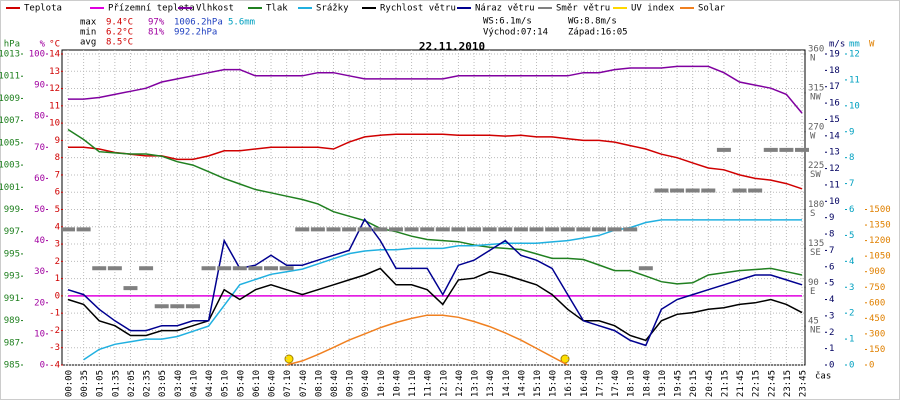 Image resolution: width=900 pixels, height=400 pixels. Describe the element at coordinates (198, 23) in the screenshot. I see `stat-value: 1006.2hPa` at that location.